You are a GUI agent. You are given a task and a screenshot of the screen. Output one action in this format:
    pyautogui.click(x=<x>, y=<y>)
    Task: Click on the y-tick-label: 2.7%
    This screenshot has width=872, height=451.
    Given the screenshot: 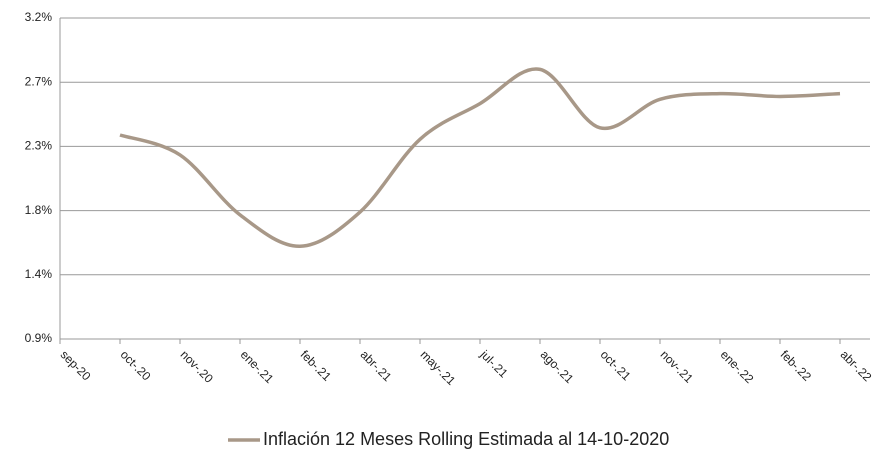 What is the action you would take?
    pyautogui.click(x=39, y=81)
    